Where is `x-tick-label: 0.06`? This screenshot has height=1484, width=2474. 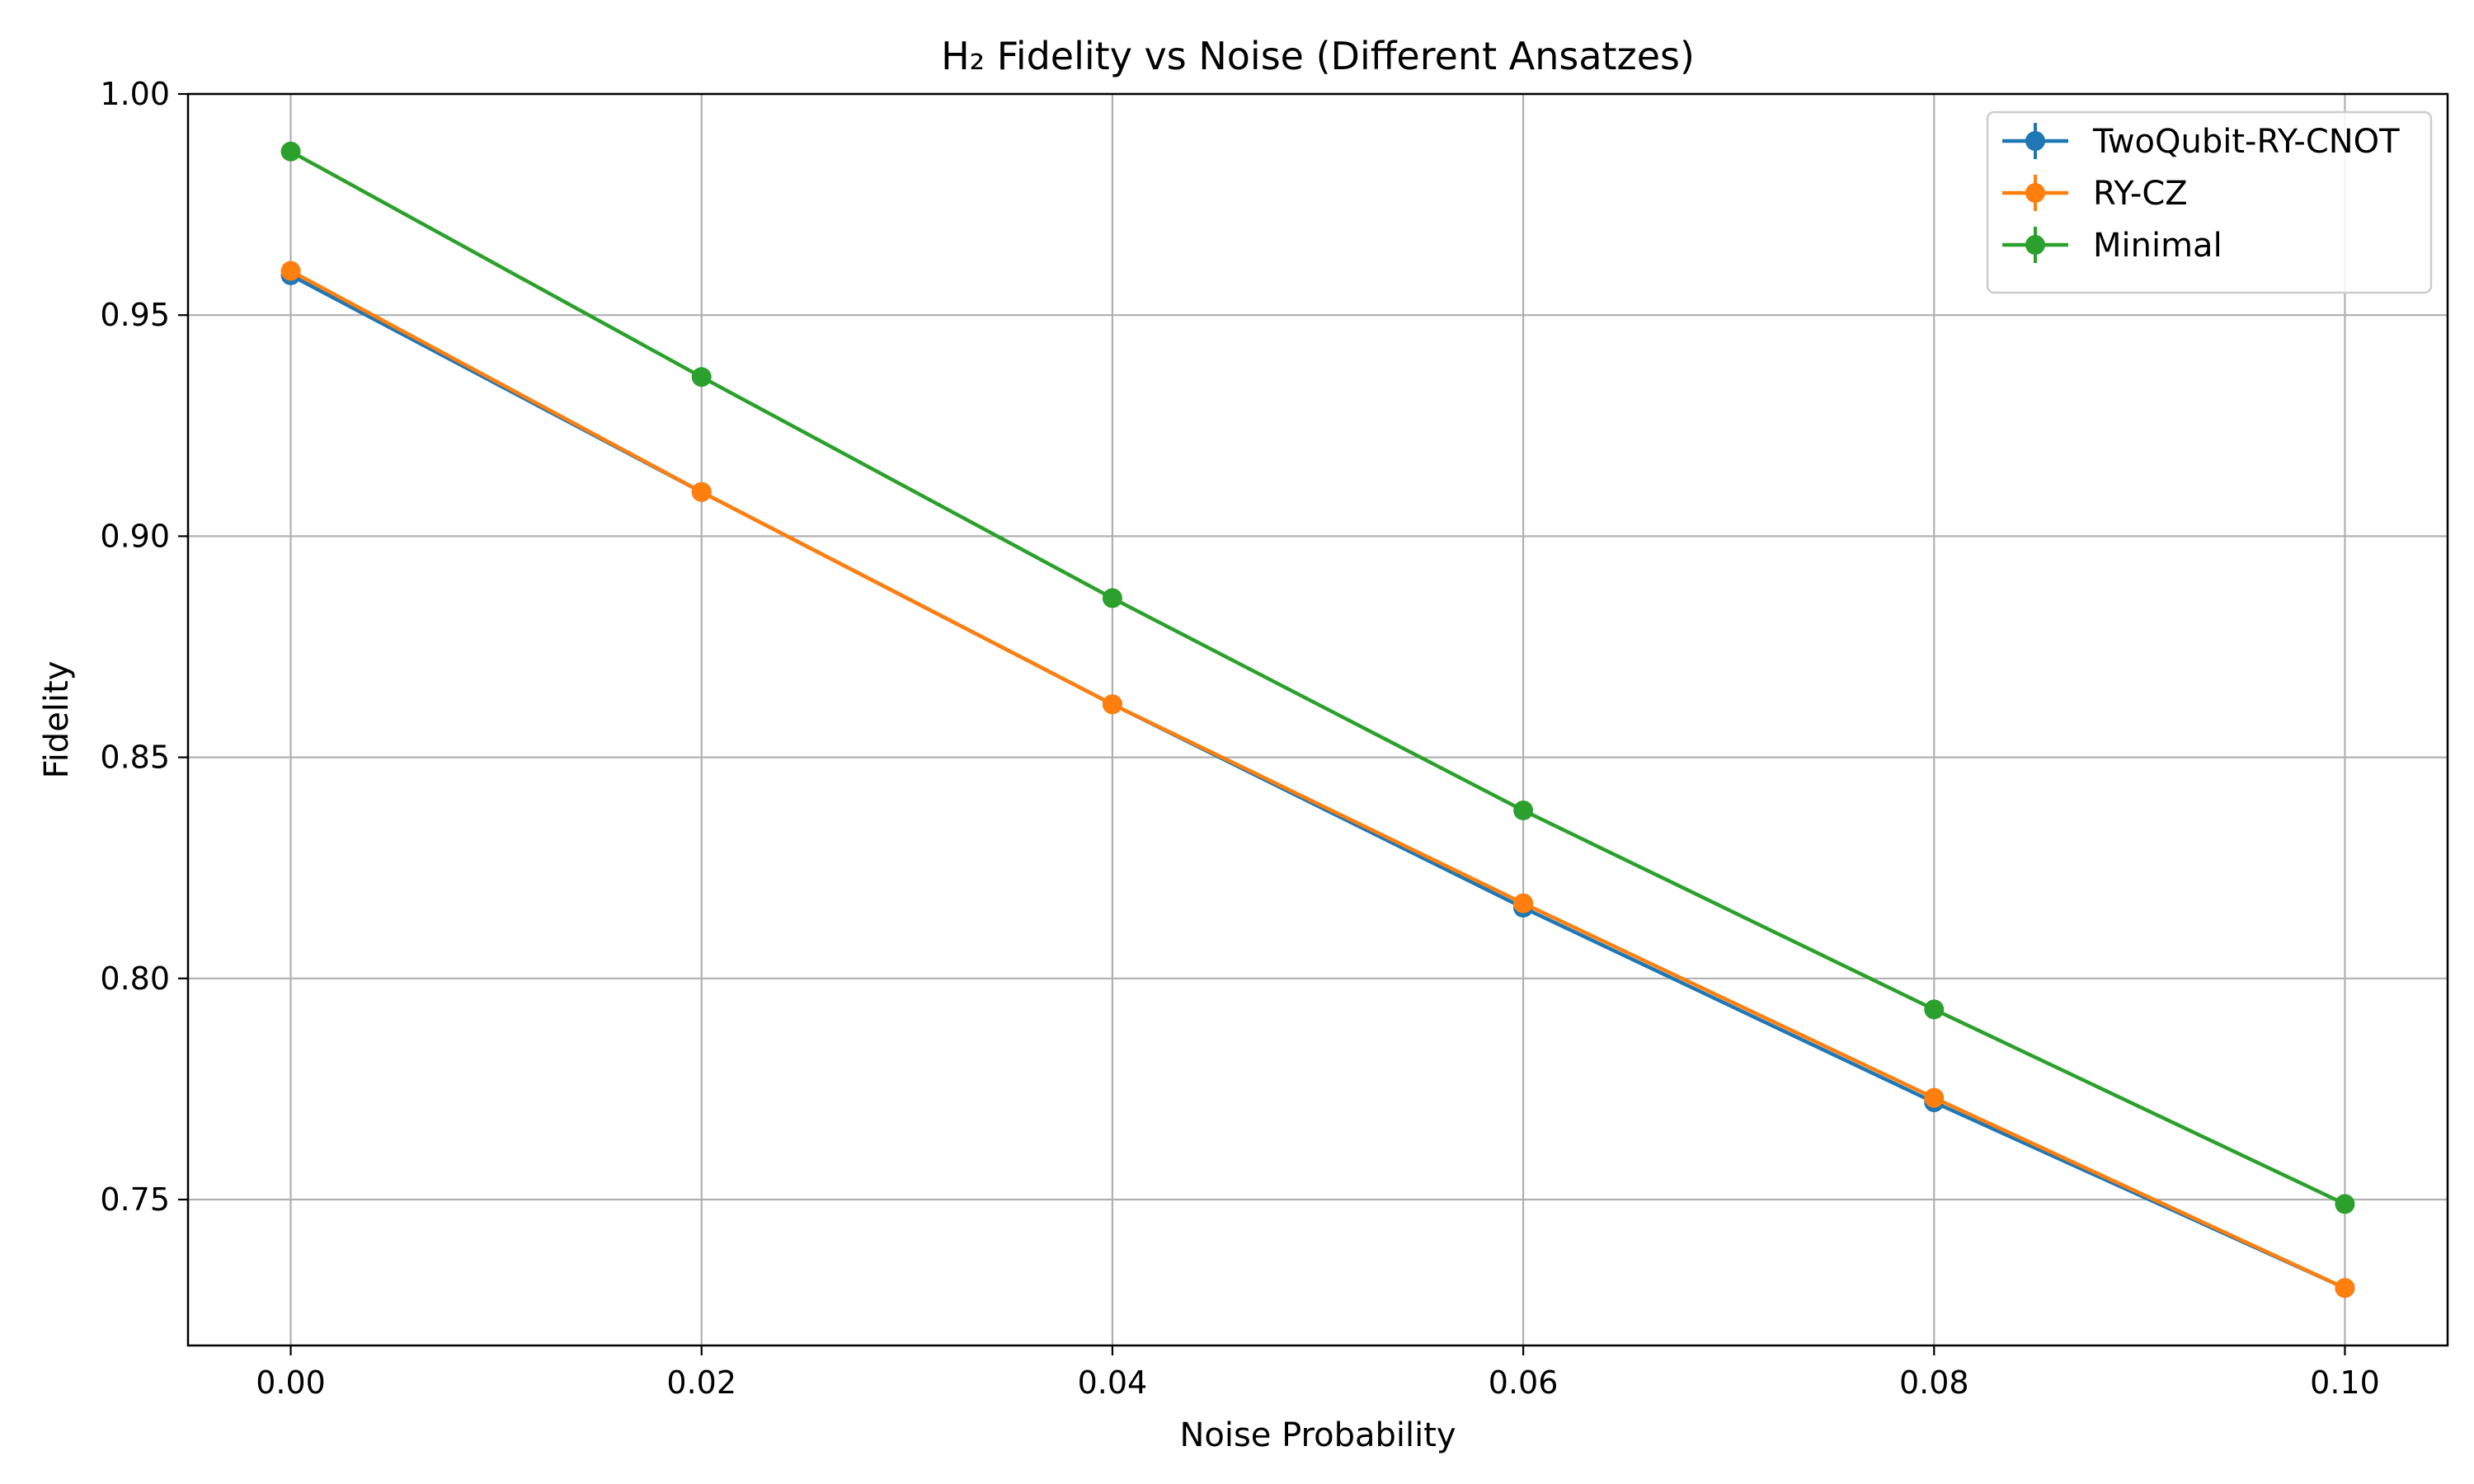 x-tick-label: 0.06 is located at coordinates (1524, 1382).